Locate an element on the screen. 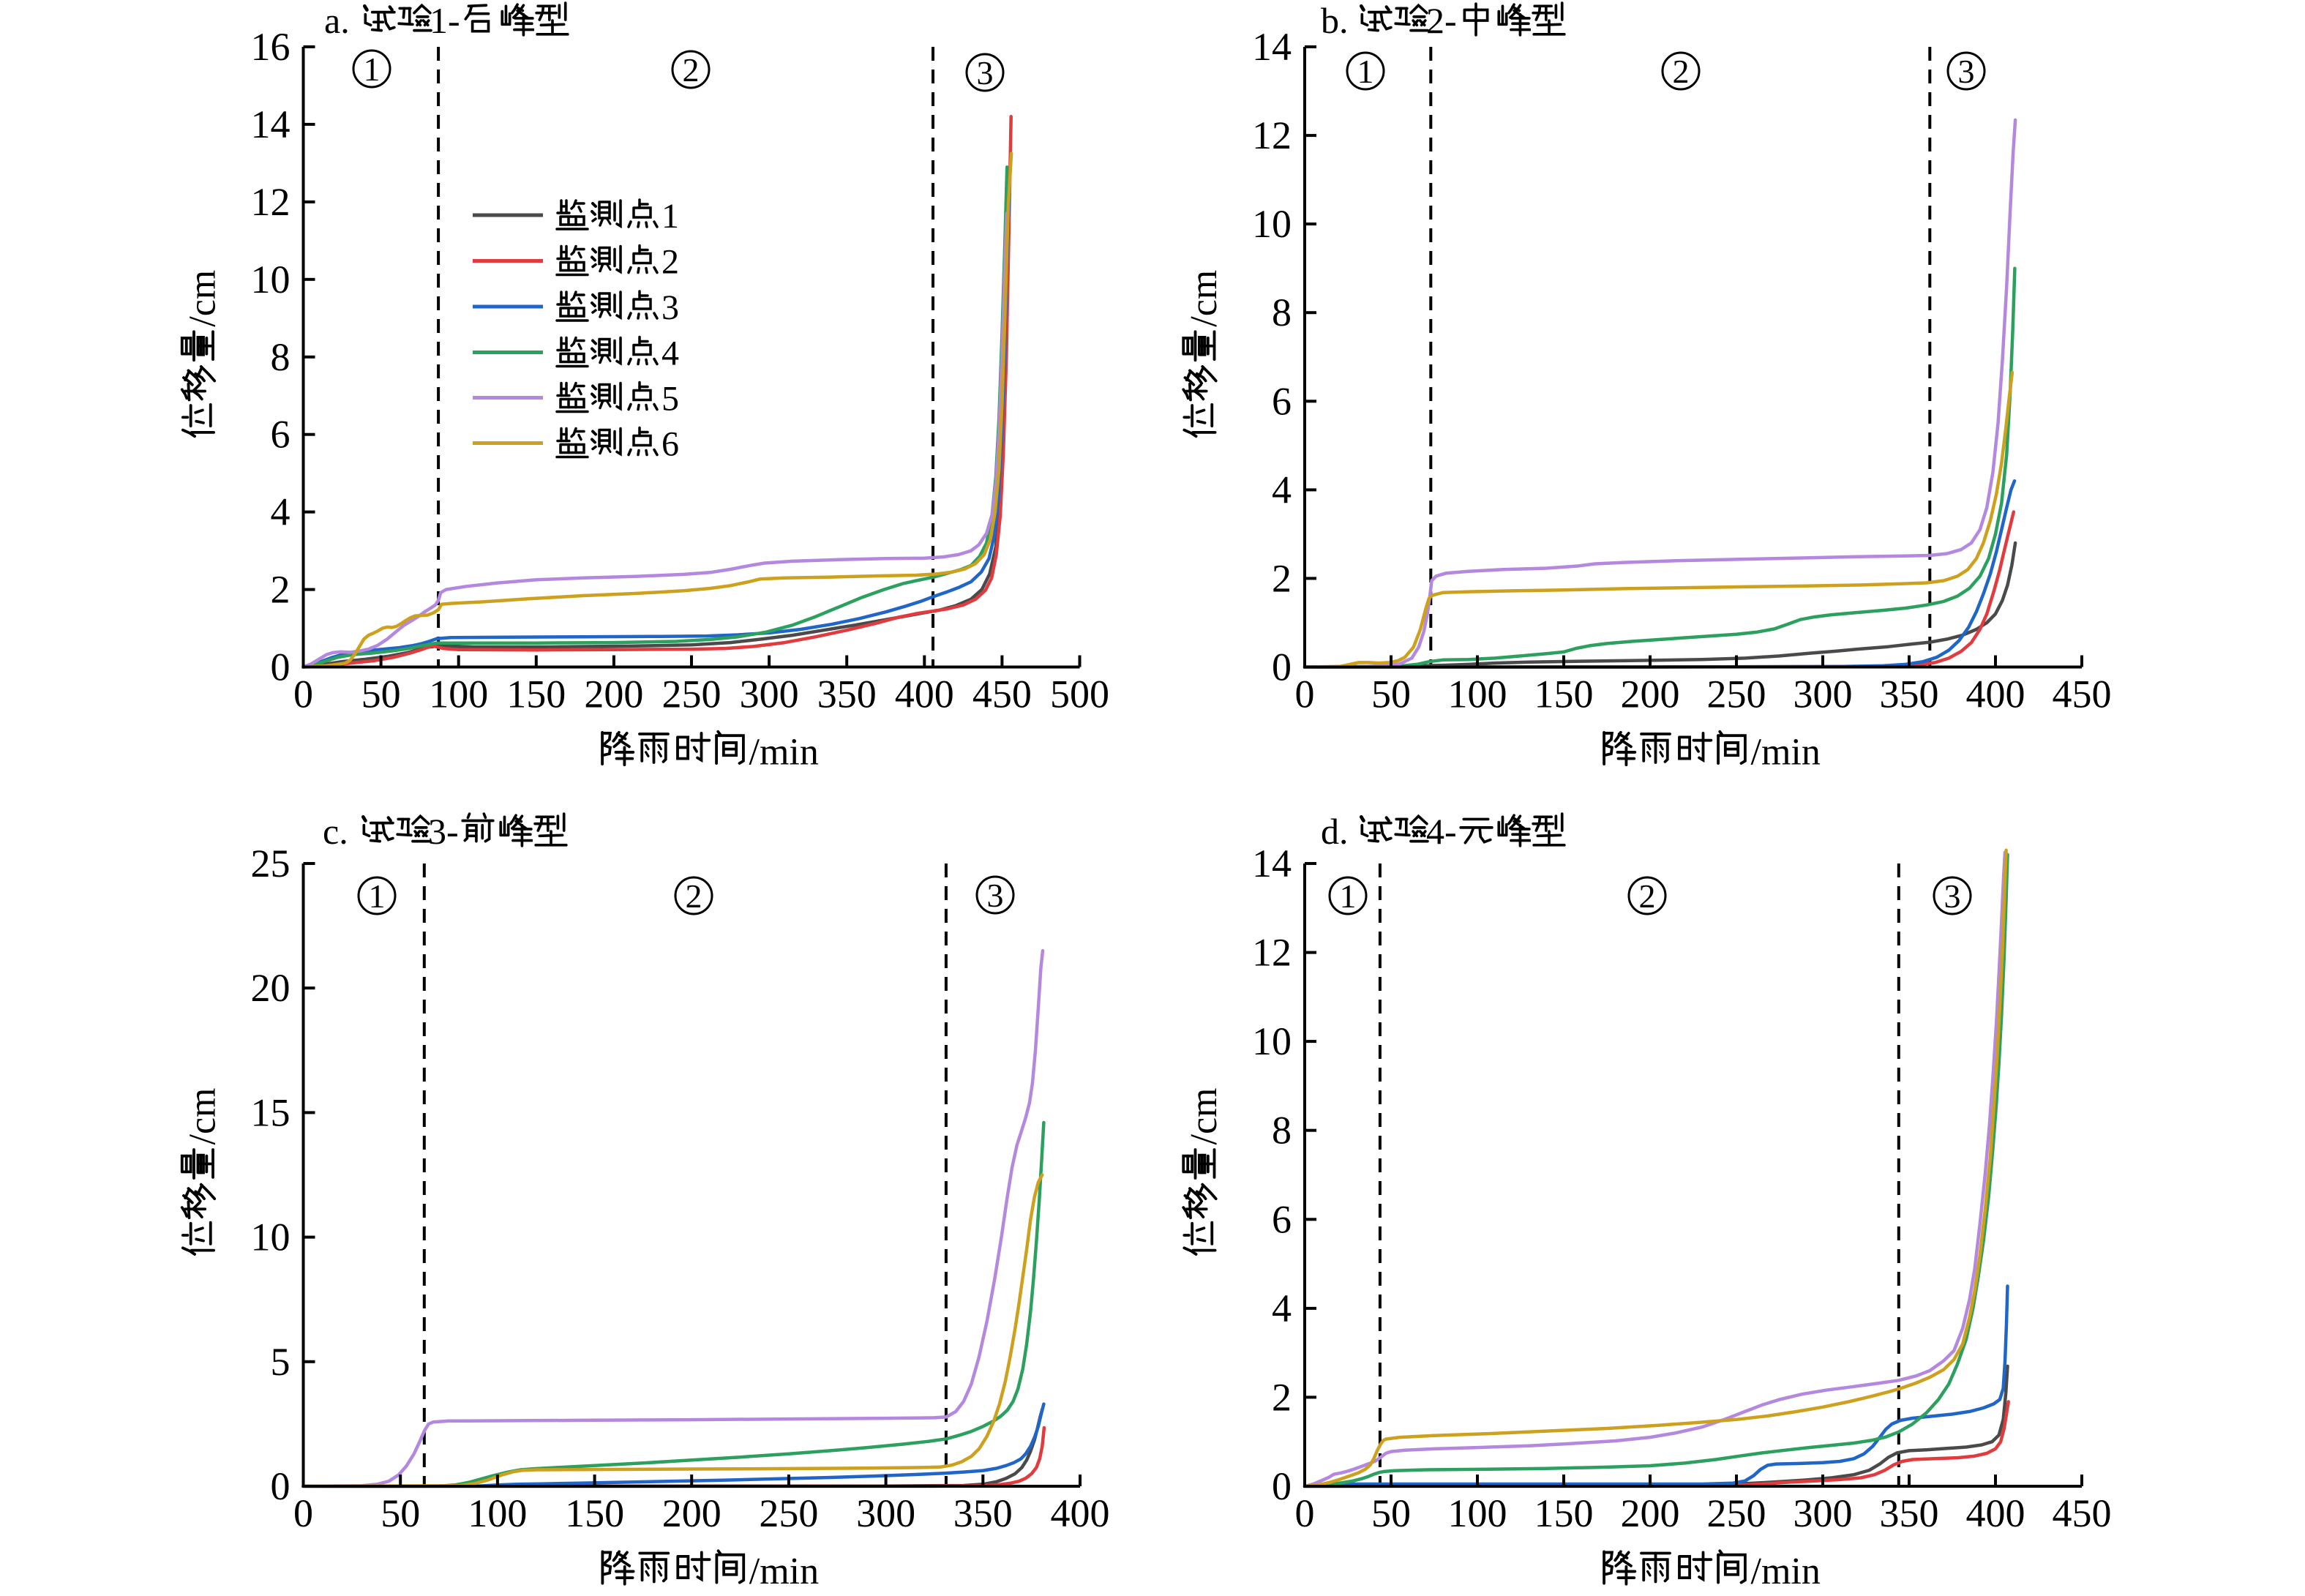 This screenshot has height=1596, width=2305. svg-text: c. is located at coordinates (335, 831).